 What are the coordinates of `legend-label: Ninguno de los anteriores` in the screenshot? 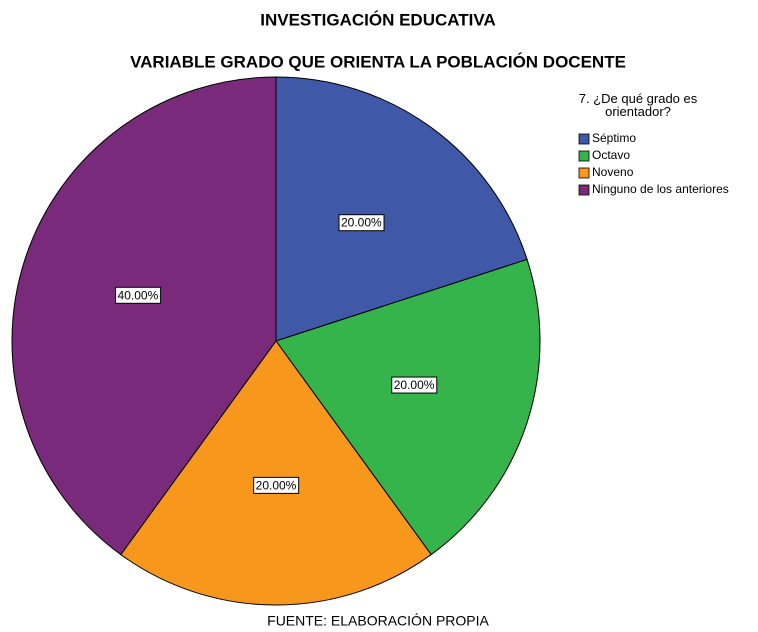 It's located at (660, 189).